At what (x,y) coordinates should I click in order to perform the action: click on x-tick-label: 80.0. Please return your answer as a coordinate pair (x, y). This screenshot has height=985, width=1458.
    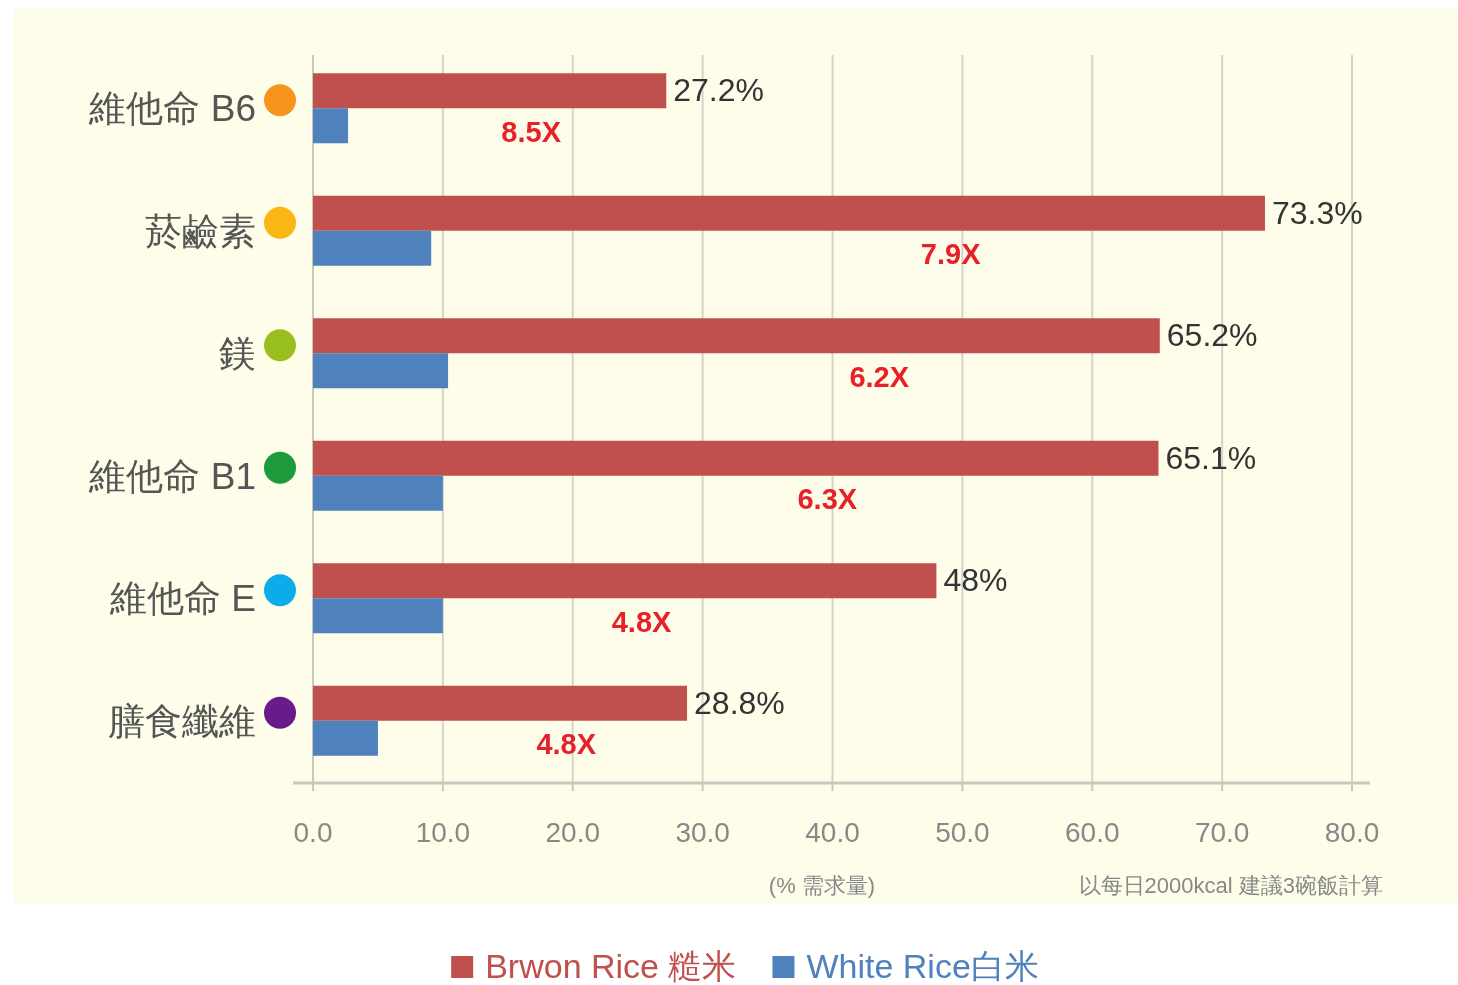
    Looking at the image, I should click on (1352, 832).